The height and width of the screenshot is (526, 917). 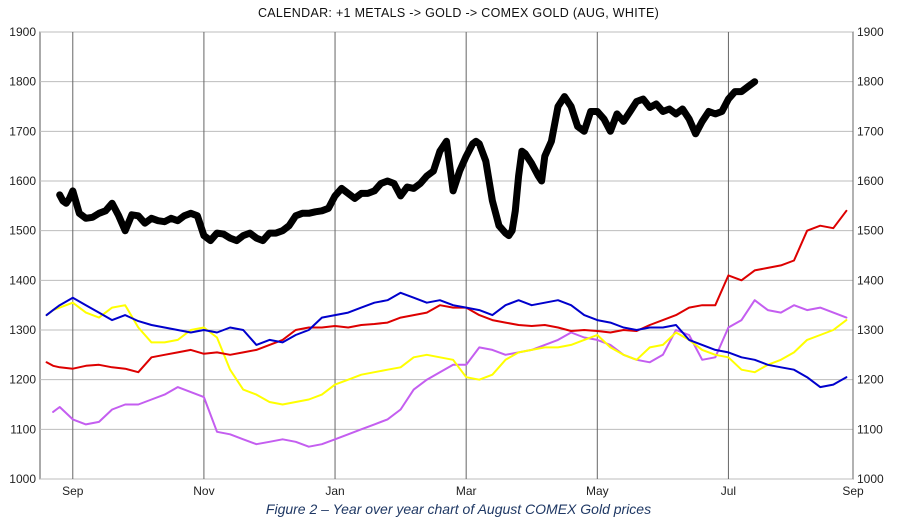 What do you see at coordinates (870, 231) in the screenshot?
I see `y-tick-label-right: 1500` at bounding box center [870, 231].